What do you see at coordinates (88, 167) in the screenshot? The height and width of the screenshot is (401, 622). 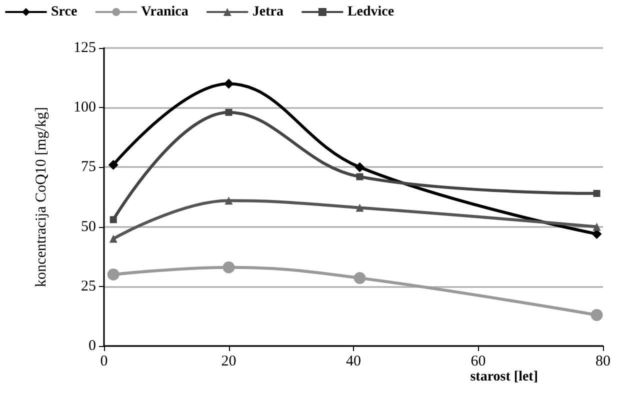 I see `y-tick-label: 75` at bounding box center [88, 167].